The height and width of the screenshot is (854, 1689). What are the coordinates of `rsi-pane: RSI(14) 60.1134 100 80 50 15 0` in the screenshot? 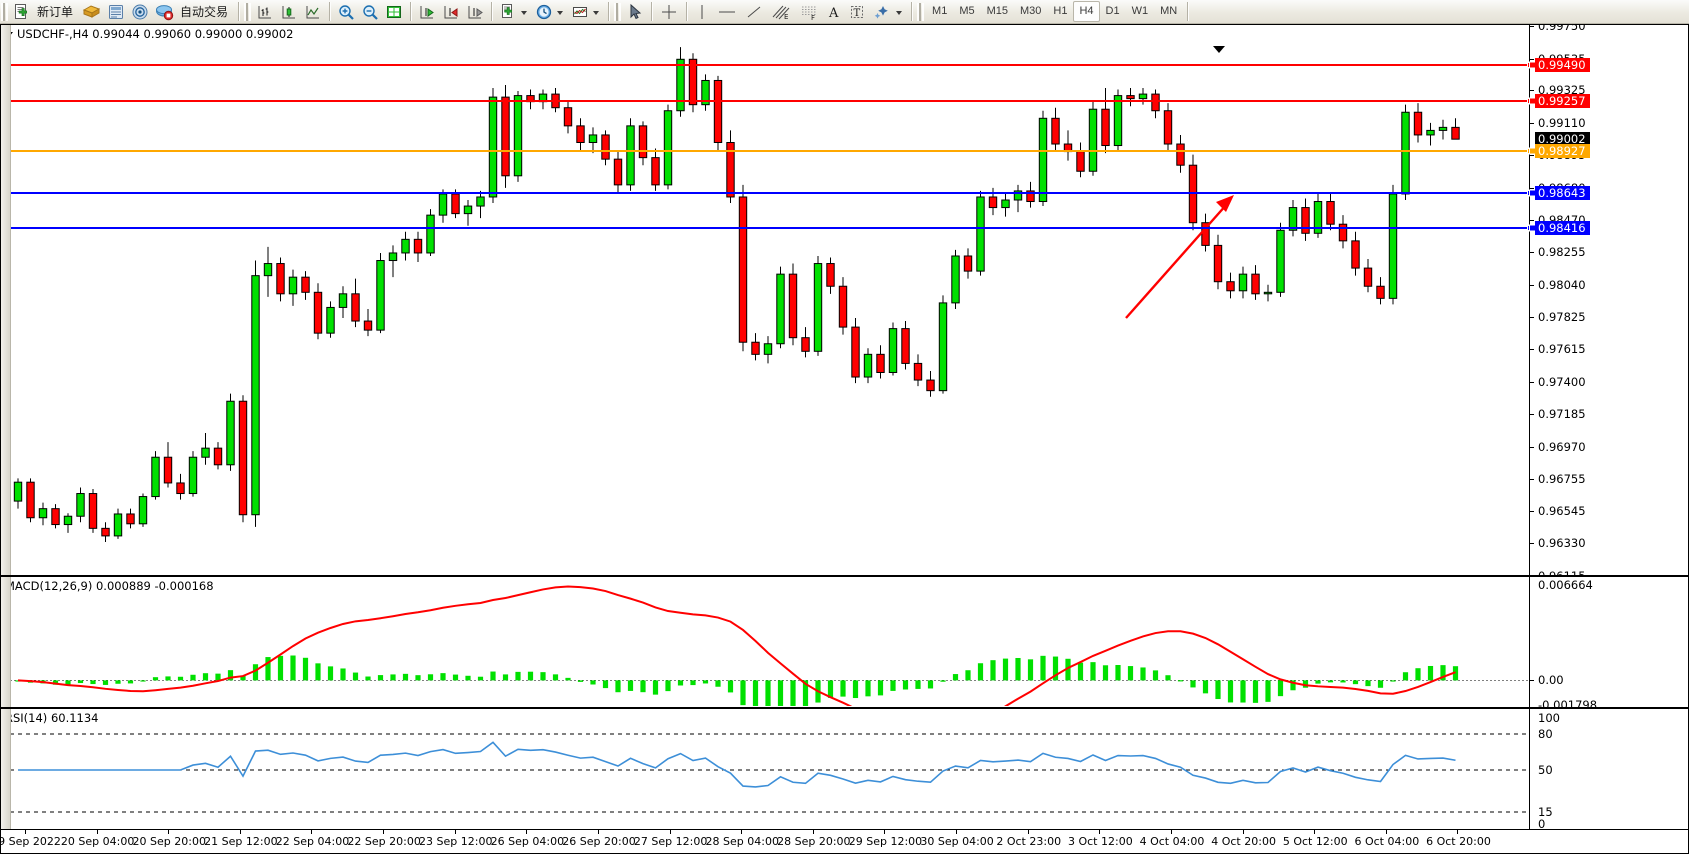 It's located at (844, 769).